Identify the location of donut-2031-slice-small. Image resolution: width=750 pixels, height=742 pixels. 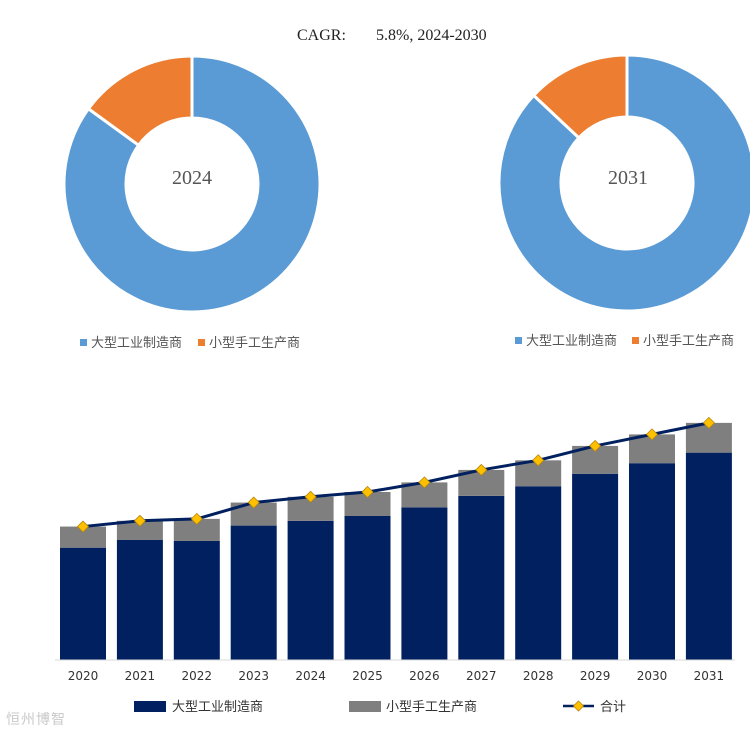
(580, 96).